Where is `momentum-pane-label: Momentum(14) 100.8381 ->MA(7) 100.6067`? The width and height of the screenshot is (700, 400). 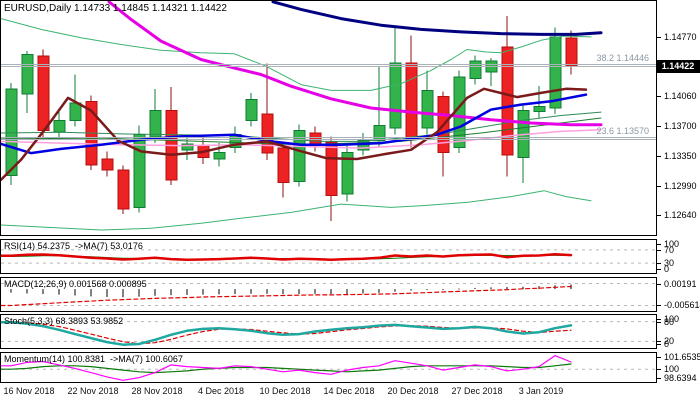 momentum-pane-label: Momentum(14) 100.8381 ->MA(7) 100.6067 is located at coordinates (93, 359).